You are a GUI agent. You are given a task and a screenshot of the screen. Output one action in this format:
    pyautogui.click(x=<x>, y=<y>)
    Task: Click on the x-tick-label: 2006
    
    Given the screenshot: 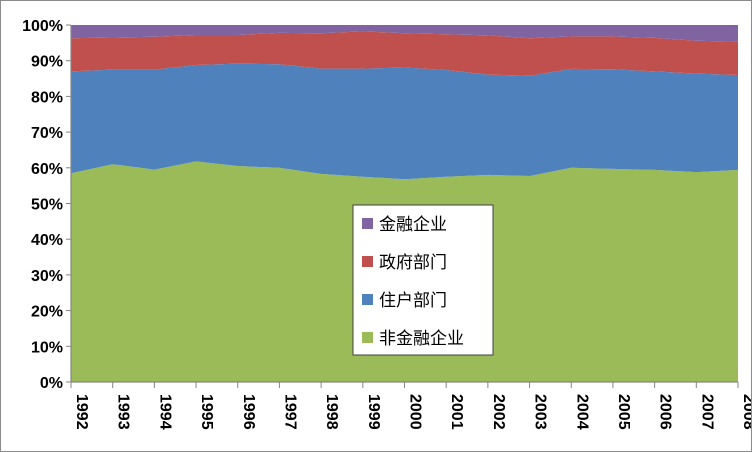 What is the action you would take?
    pyautogui.click(x=665, y=412)
    